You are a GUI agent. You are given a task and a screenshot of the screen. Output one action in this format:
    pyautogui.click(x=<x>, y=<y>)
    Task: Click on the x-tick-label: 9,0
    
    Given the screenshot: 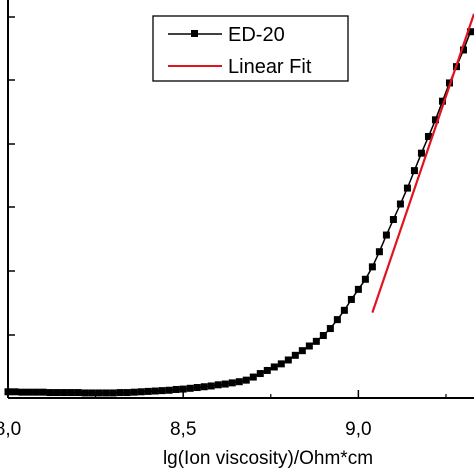 What is the action you would take?
    pyautogui.click(x=358, y=429)
    